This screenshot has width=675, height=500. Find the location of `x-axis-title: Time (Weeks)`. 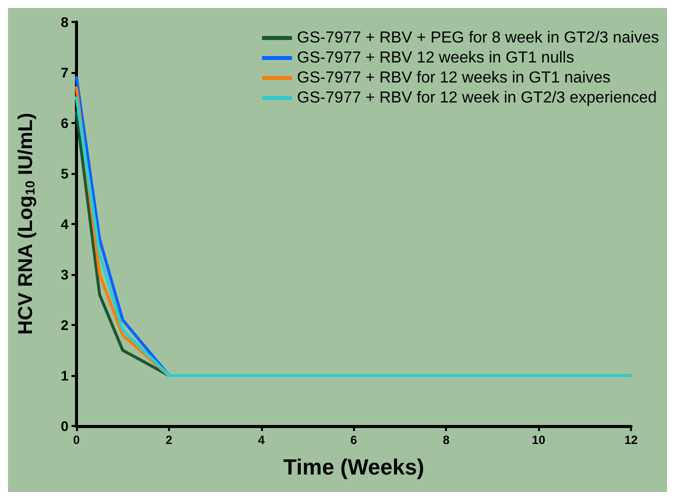

x-axis-title: Time (Weeks) is located at coordinates (353, 467).